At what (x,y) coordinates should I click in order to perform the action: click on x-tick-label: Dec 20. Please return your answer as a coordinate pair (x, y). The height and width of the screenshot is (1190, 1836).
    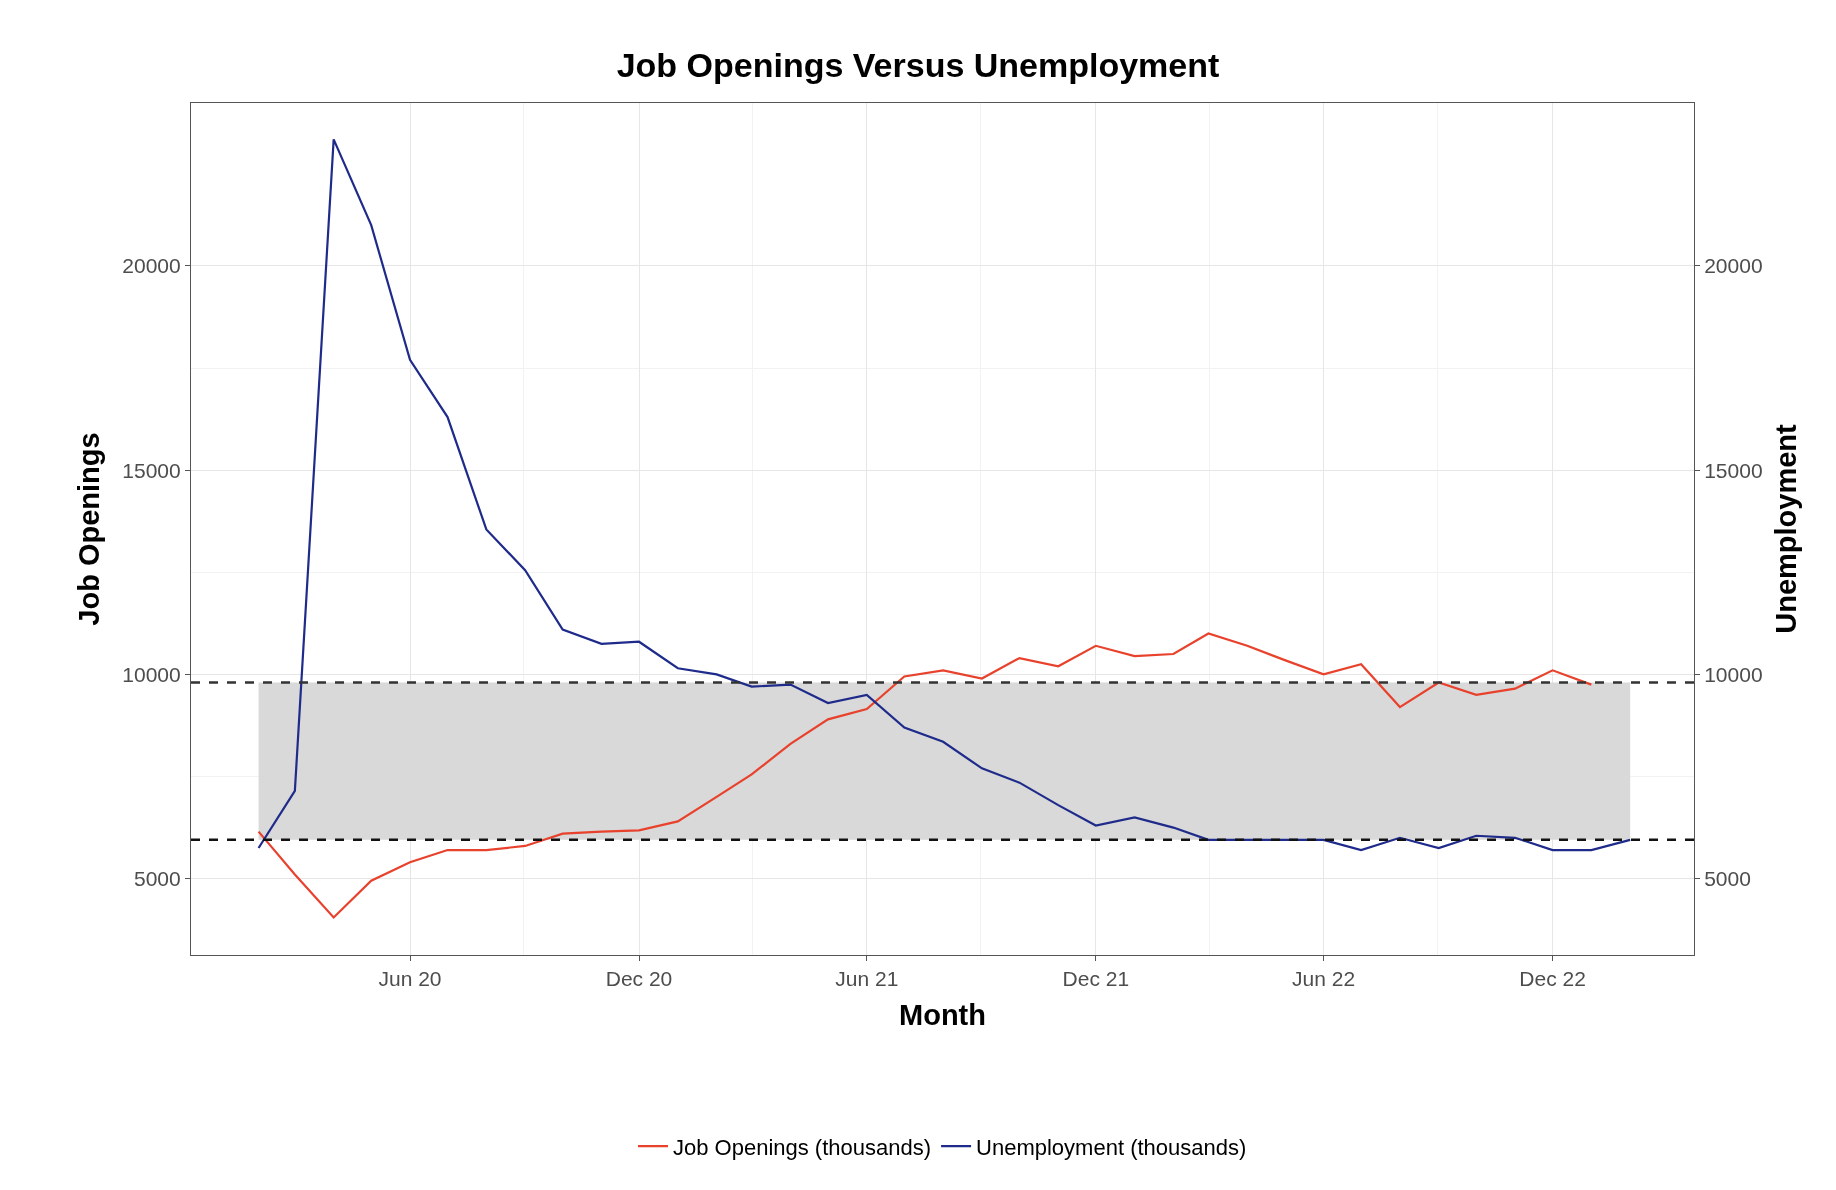
    Looking at the image, I should click on (639, 979).